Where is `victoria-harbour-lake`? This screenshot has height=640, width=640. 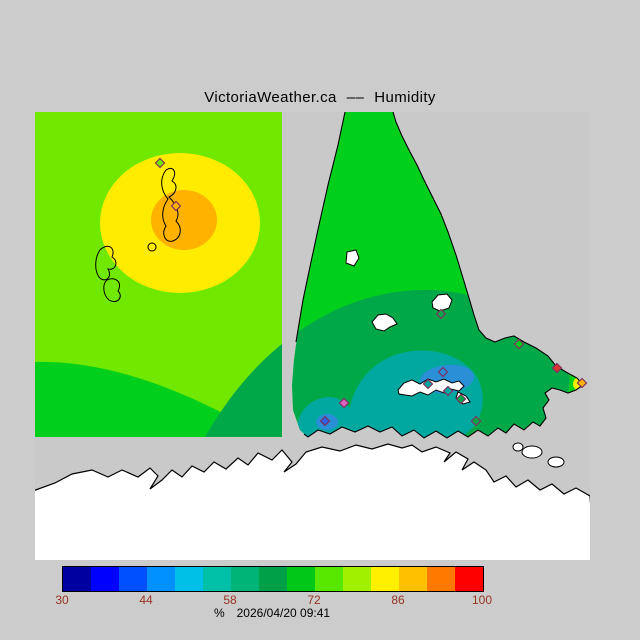
victoria-harbour-lake is located at coordinates (431, 387).